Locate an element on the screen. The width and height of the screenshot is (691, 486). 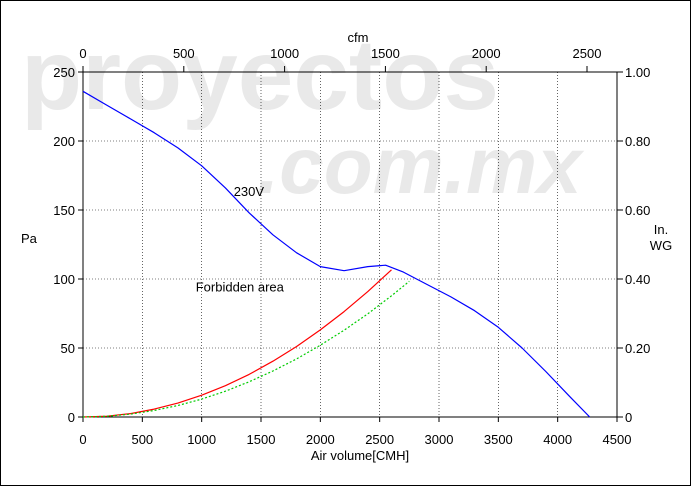
x-axis-title: Air volume[CMH] is located at coordinates (360, 455).